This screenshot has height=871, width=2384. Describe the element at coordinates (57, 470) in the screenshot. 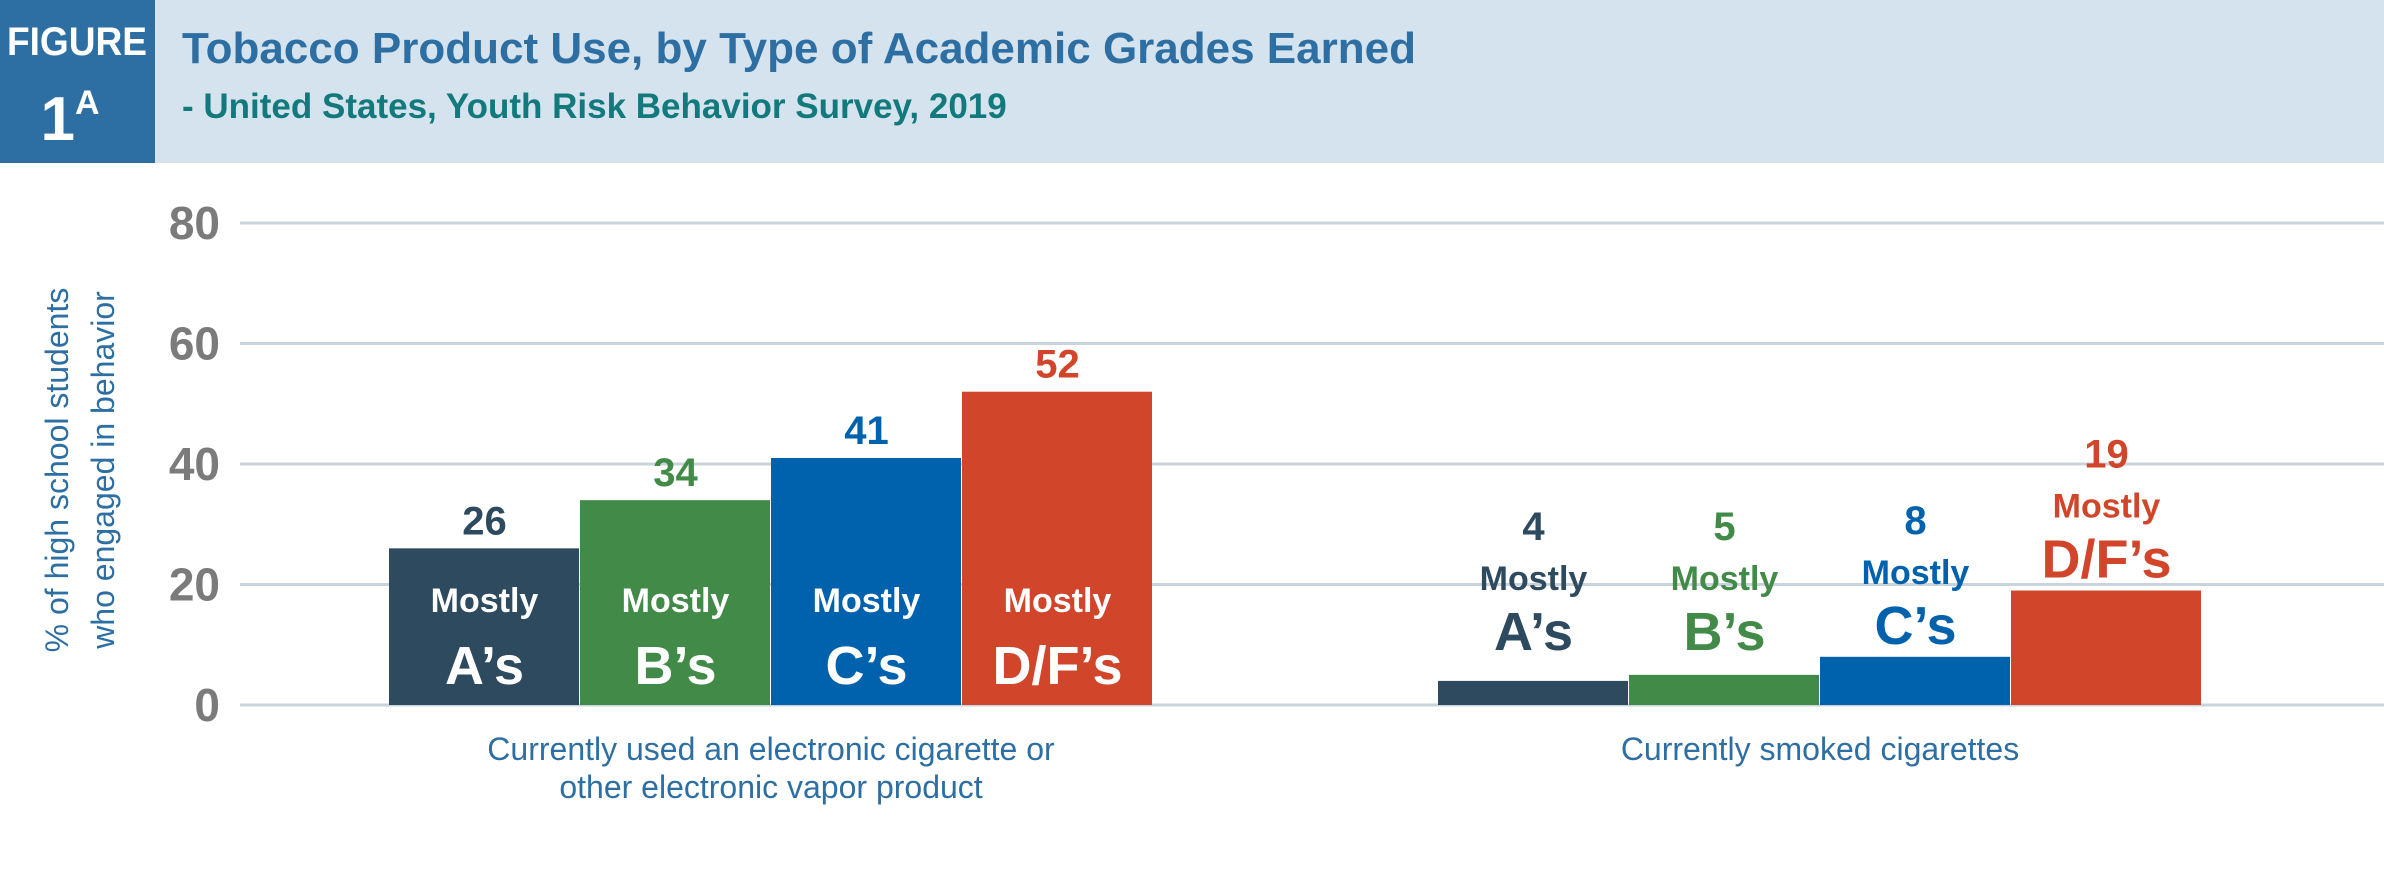

I see `y-axis-label-line: % of high school students` at that location.